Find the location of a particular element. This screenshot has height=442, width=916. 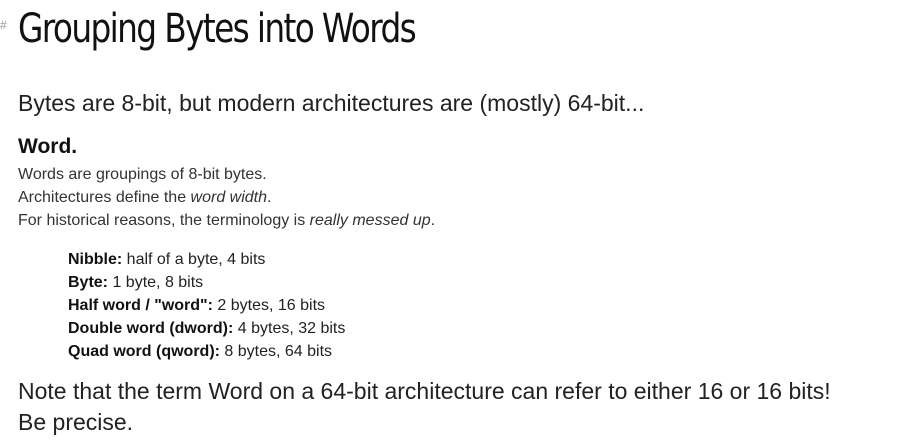

definition-text: Architectures define the is located at coordinates (104, 197).